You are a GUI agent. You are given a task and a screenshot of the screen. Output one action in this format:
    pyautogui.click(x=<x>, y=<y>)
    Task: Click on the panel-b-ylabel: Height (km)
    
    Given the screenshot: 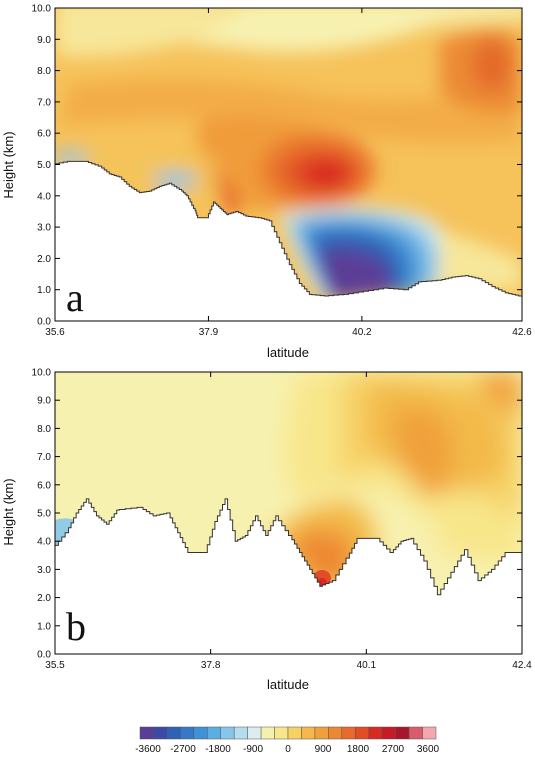 What is the action you would take?
    pyautogui.click(x=8, y=511)
    